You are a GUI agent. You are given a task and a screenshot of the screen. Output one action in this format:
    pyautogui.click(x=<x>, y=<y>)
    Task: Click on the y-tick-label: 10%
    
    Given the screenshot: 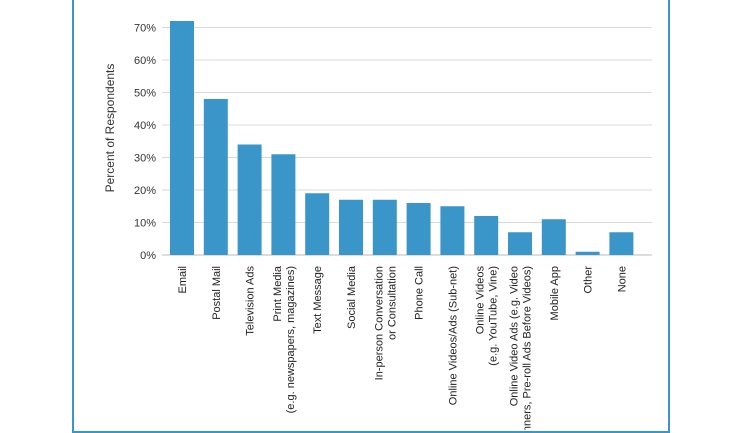 What is the action you would take?
    pyautogui.click(x=145, y=224)
    